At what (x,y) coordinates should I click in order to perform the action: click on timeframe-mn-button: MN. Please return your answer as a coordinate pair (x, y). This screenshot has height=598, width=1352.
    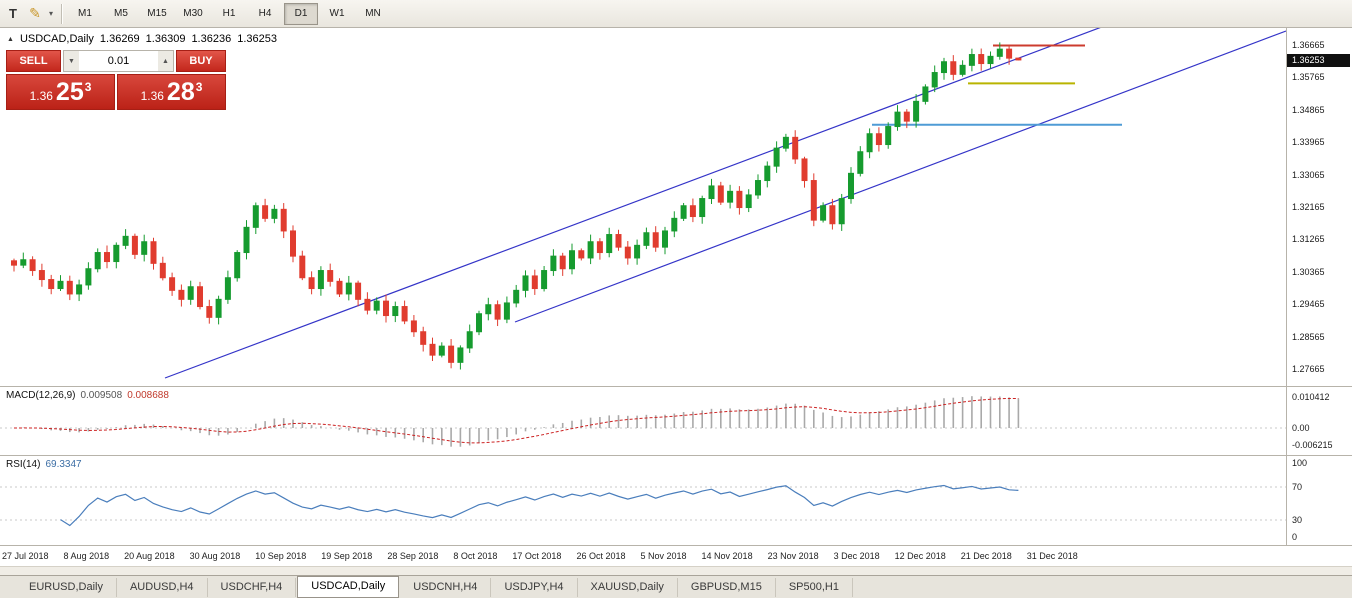
    Looking at the image, I should click on (373, 13).